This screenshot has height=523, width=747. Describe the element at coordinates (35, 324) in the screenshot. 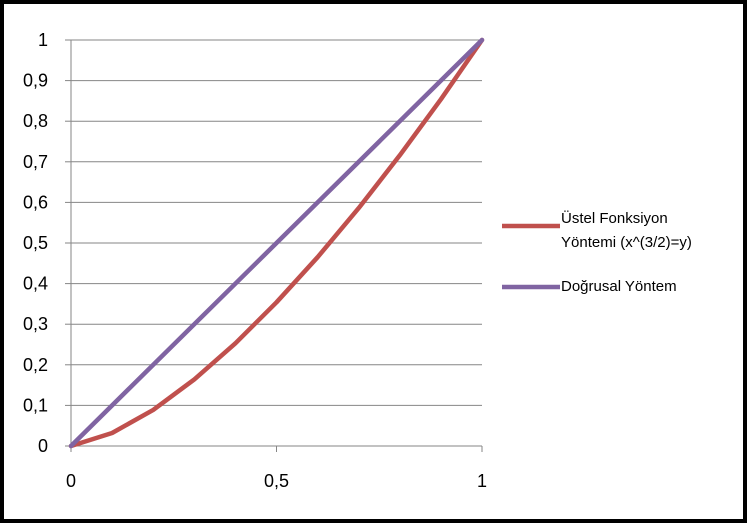

I see `y-tick-label-3: 0,3` at that location.